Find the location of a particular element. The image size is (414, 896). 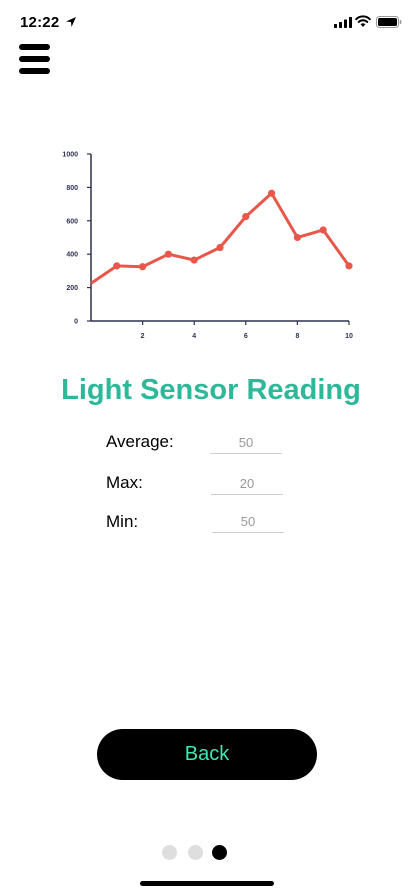

chart-svg: 0 200 400 600 800 1000 2 4 6 8 10 is located at coordinates (207, 246).